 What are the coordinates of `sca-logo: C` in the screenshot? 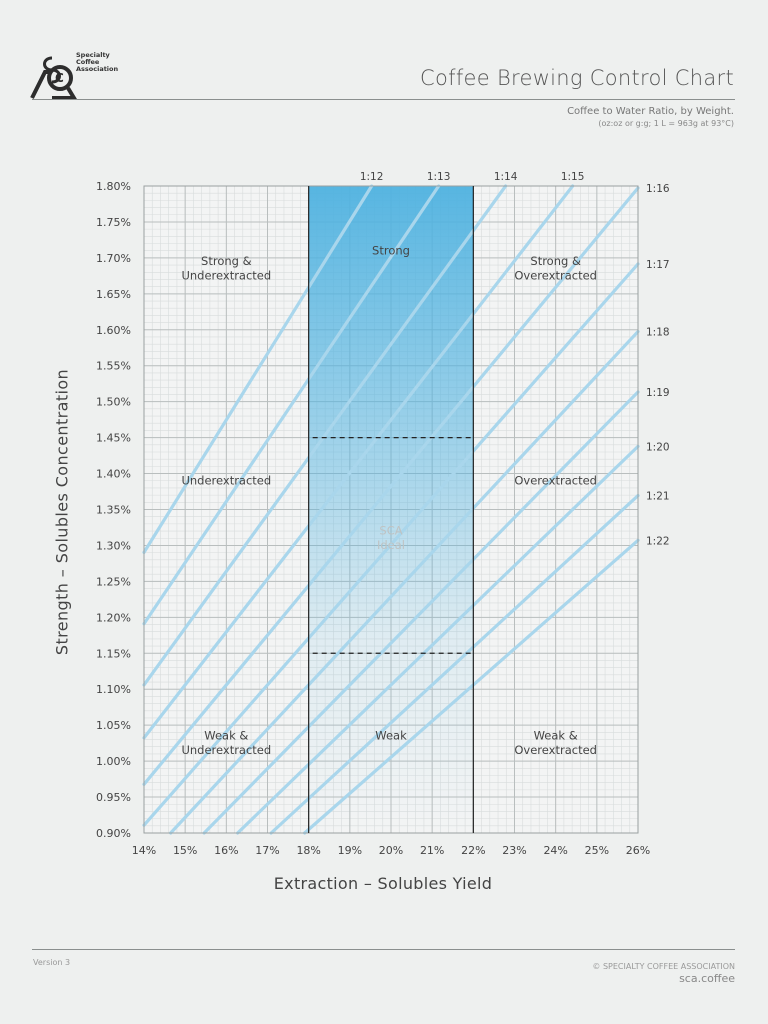 It's located at (78, 68).